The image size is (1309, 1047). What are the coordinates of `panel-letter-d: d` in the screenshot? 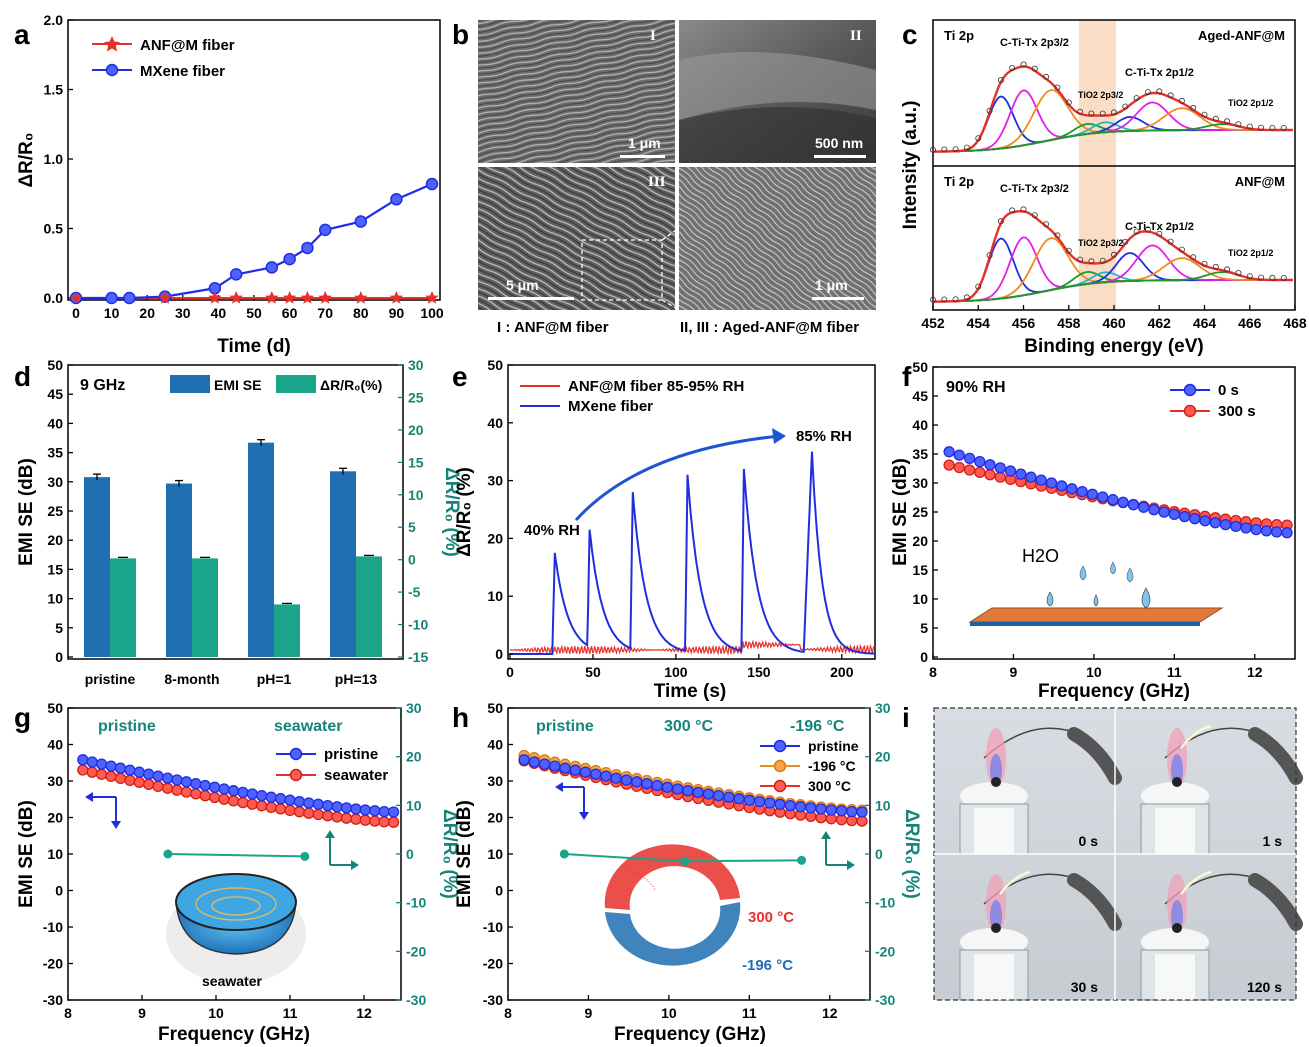 It's located at (22, 376).